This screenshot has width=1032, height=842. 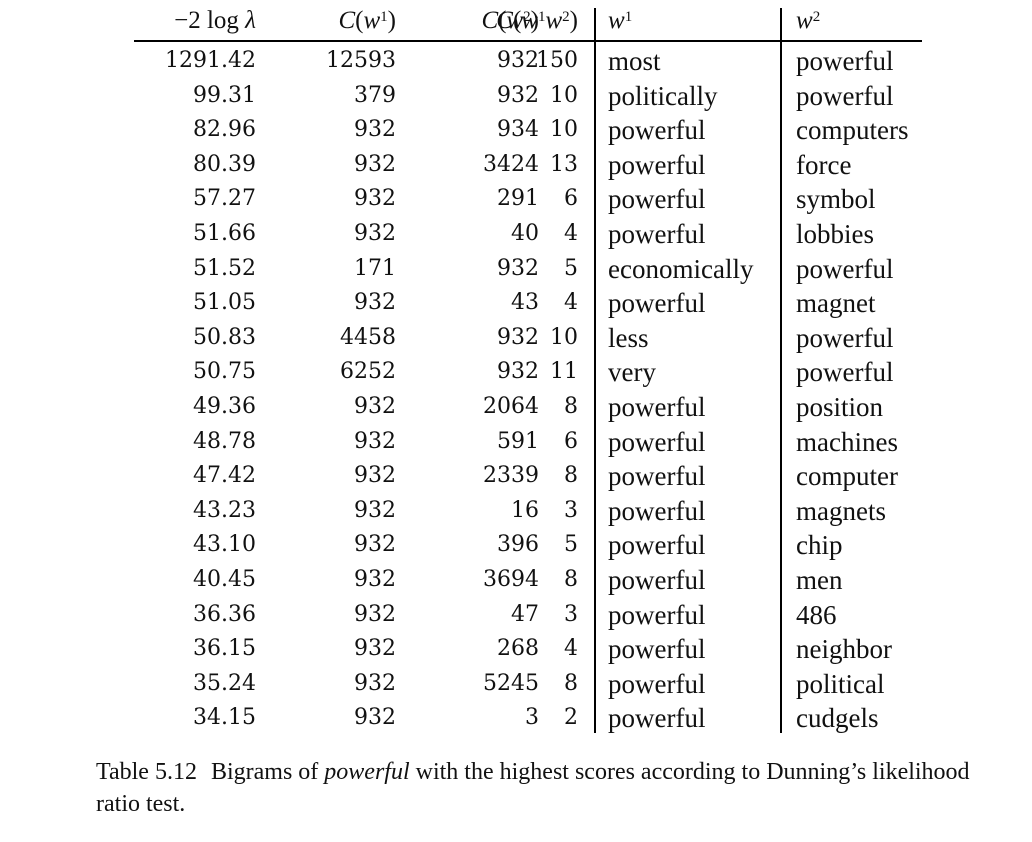 I want to click on score-cell: 36.36, so click(x=224, y=614).